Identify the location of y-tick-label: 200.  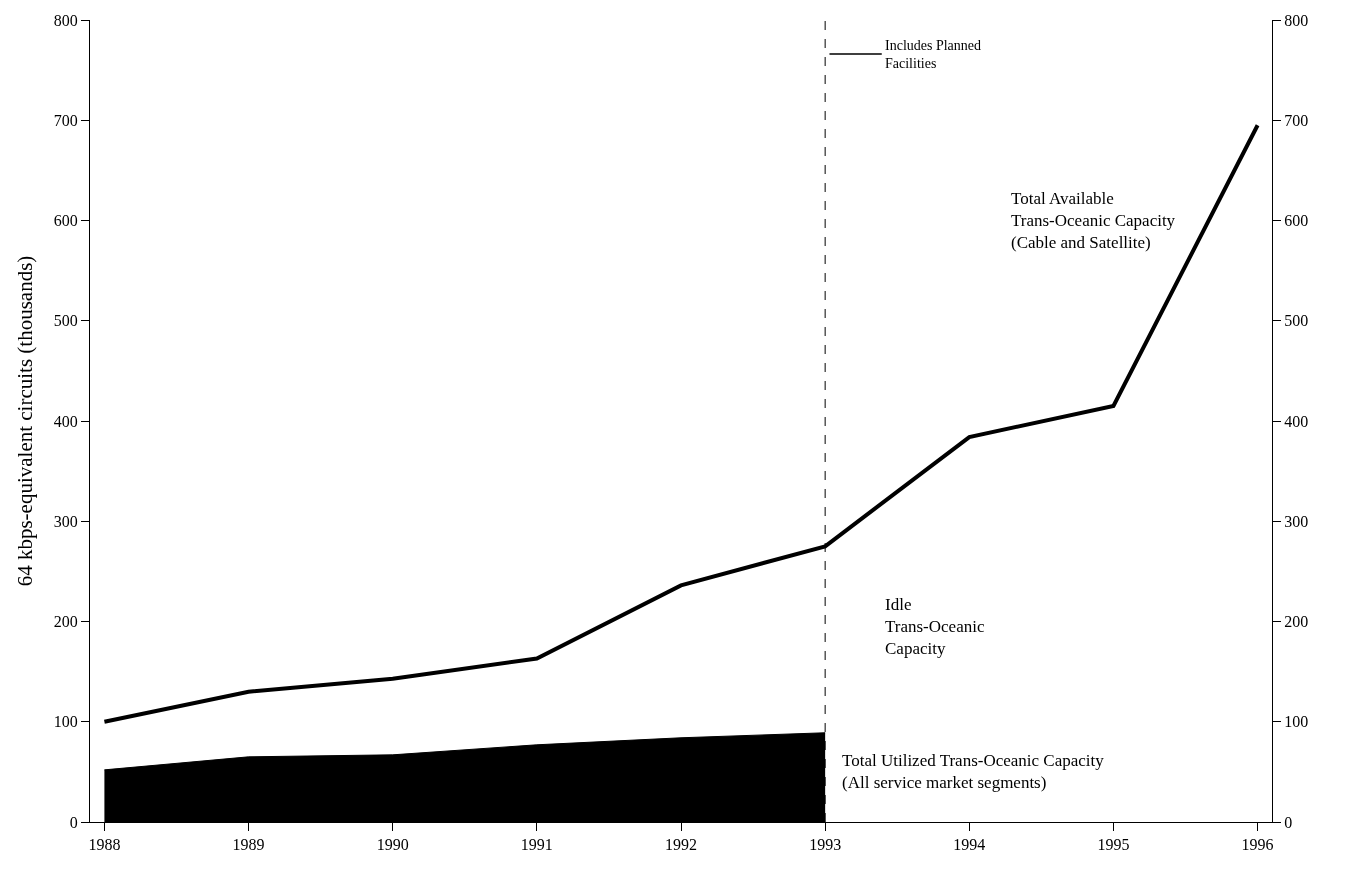
(65, 622).